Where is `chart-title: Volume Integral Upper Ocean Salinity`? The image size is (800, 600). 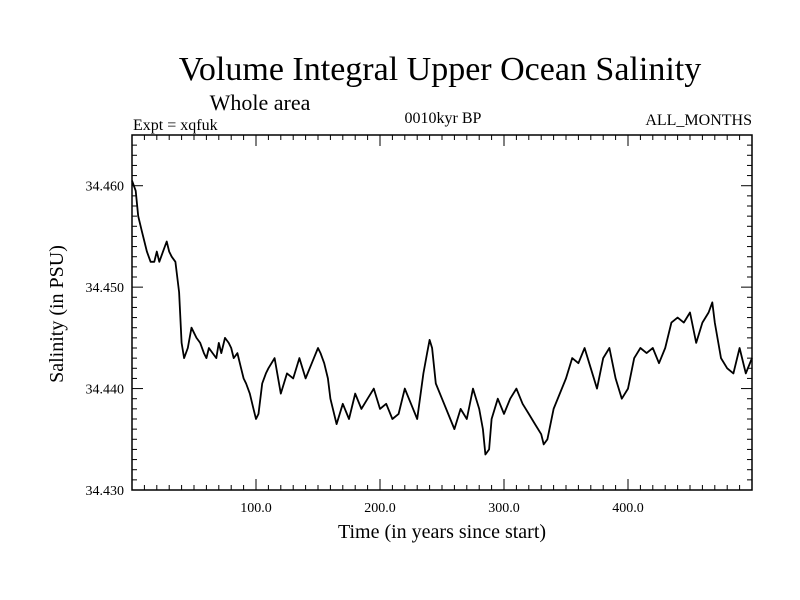
chart-title: Volume Integral Upper Ocean Salinity is located at coordinates (440, 69).